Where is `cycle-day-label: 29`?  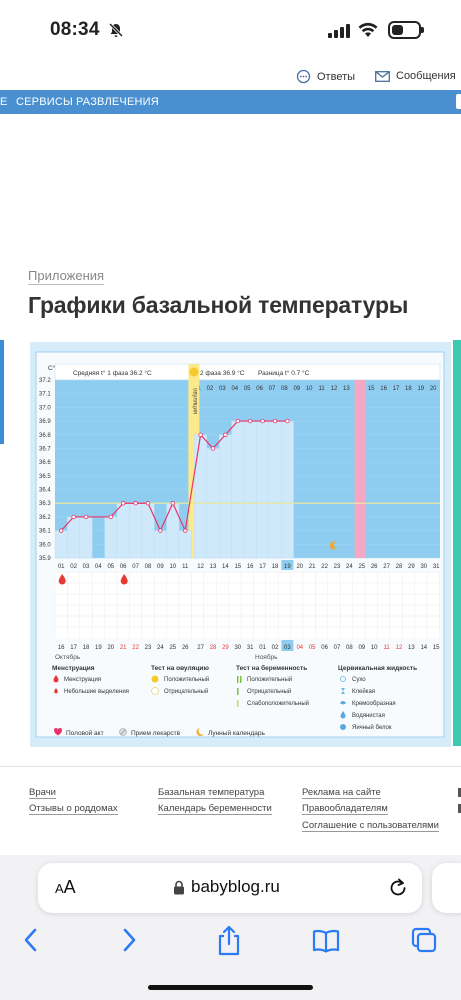 cycle-day-label: 29 is located at coordinates (411, 567).